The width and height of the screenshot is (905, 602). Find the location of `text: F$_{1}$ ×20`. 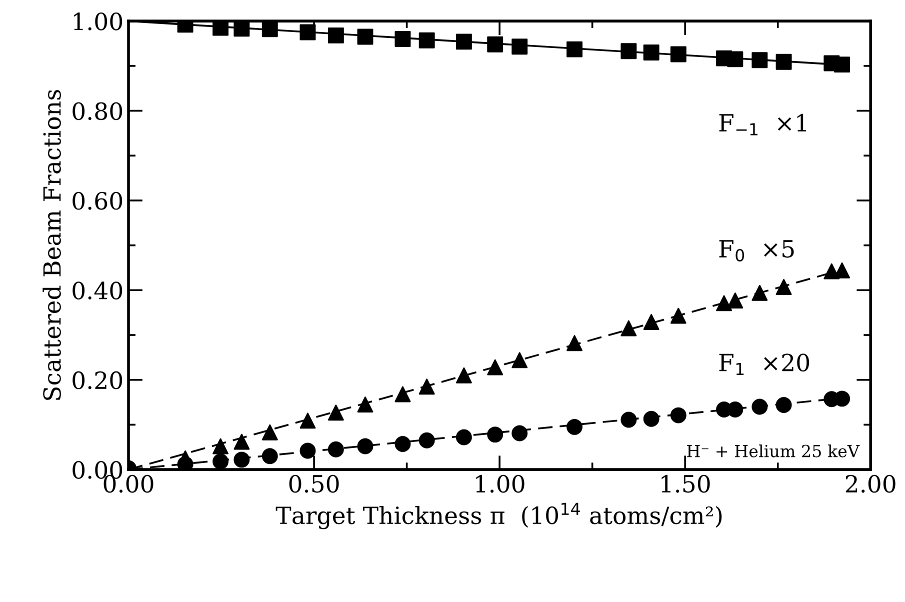

text: F$_{1}$ ×20 is located at coordinates (764, 364).